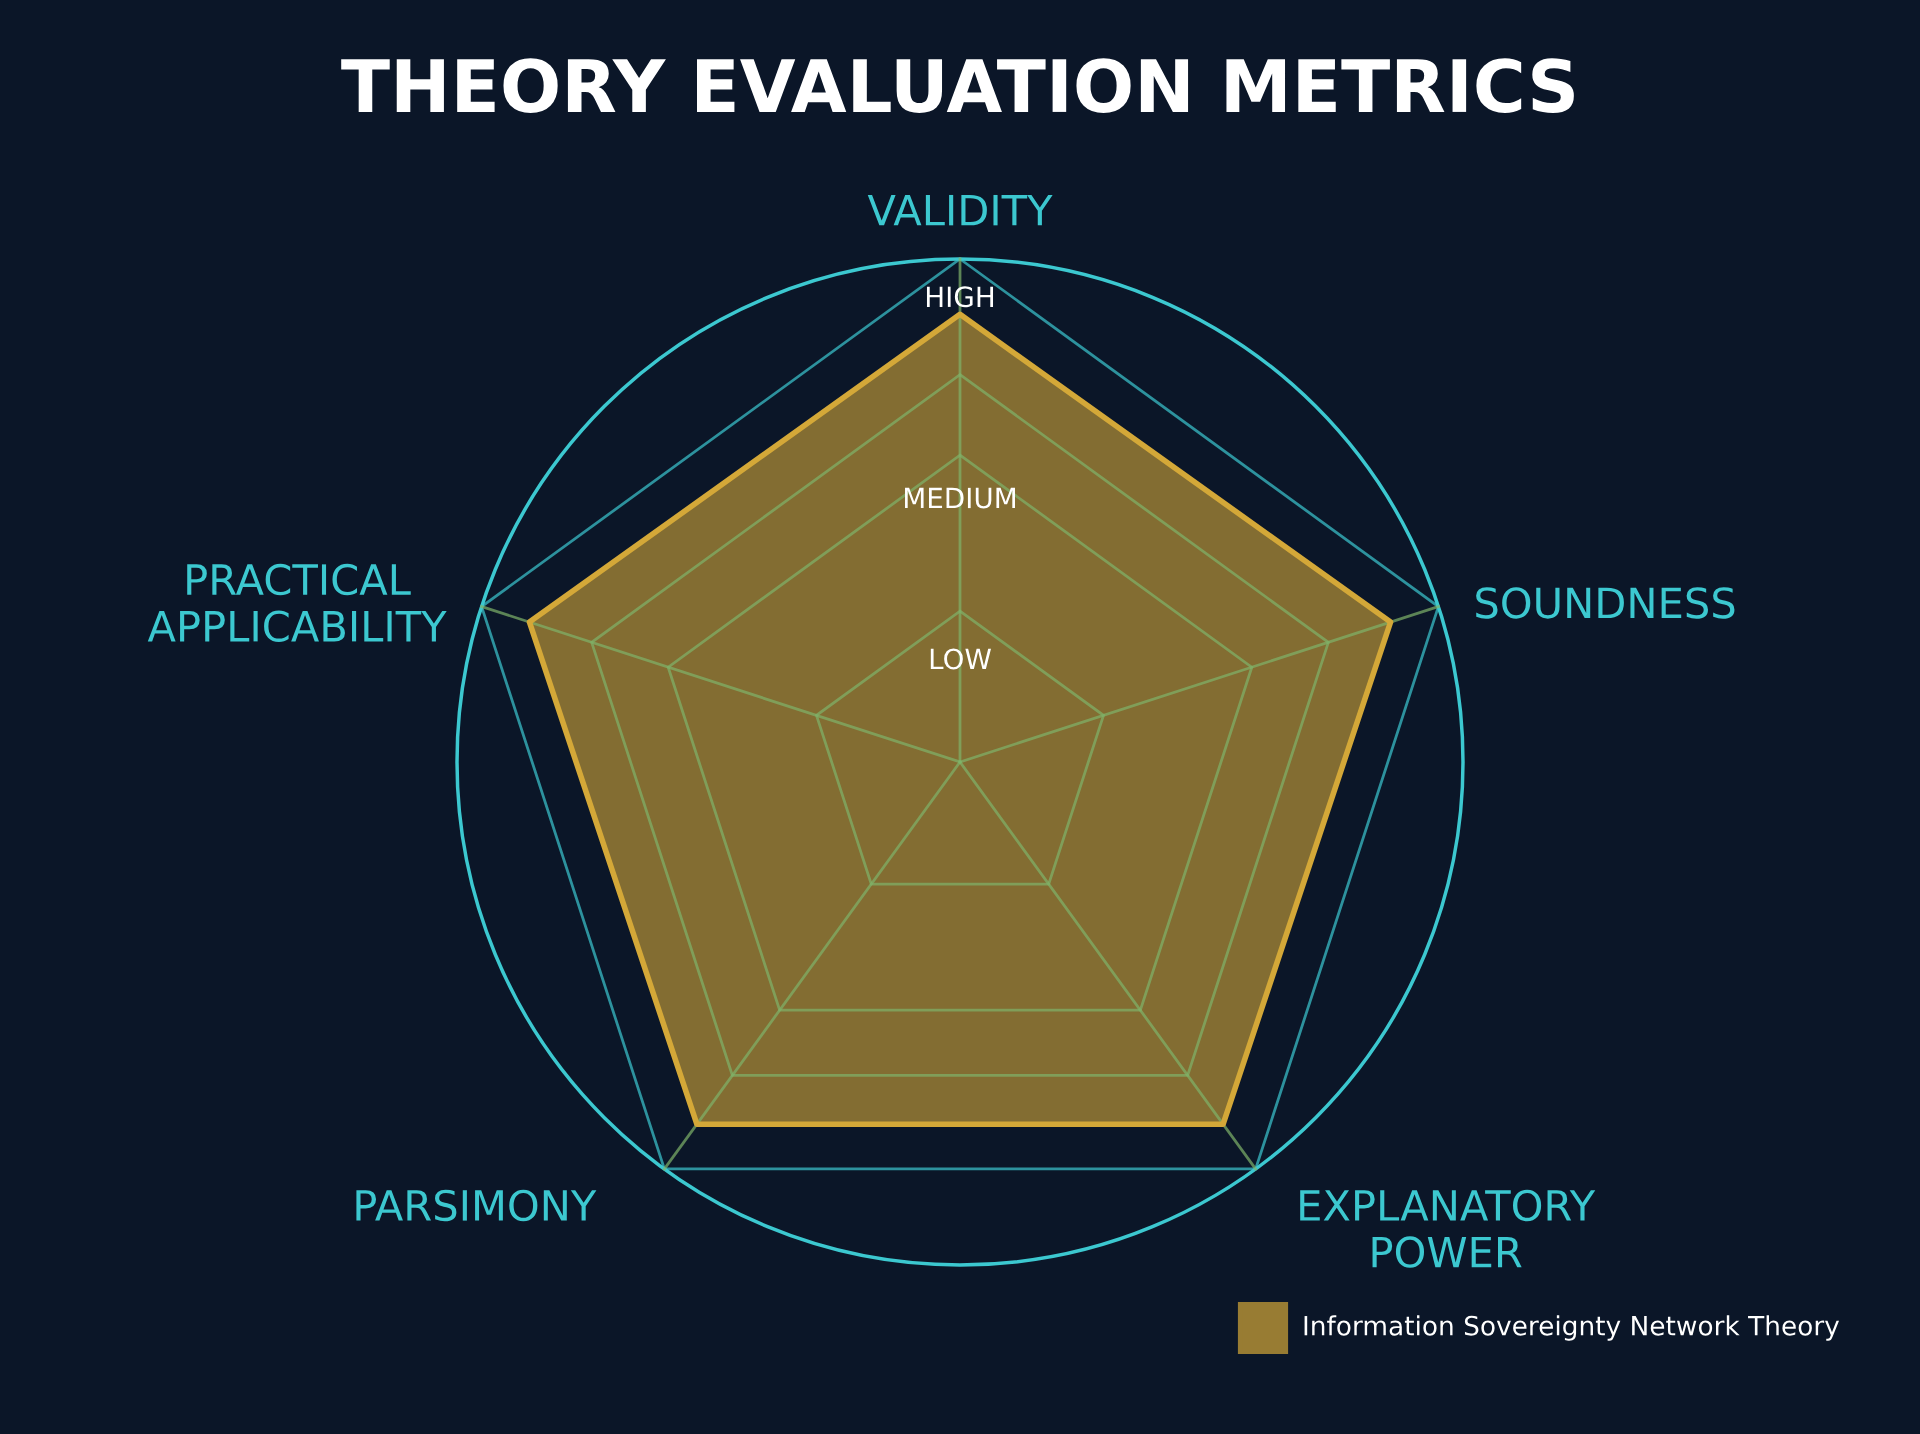  What do you see at coordinates (1572, 1328) in the screenshot?
I see `legend-label: Information Sovereignty Network Theory` at bounding box center [1572, 1328].